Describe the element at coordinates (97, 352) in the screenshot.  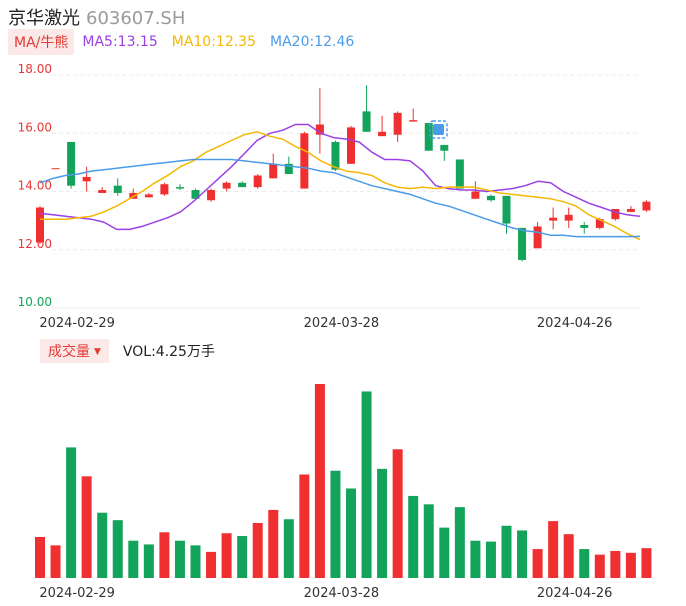
I see `chevron-down-icon: ▼` at that location.